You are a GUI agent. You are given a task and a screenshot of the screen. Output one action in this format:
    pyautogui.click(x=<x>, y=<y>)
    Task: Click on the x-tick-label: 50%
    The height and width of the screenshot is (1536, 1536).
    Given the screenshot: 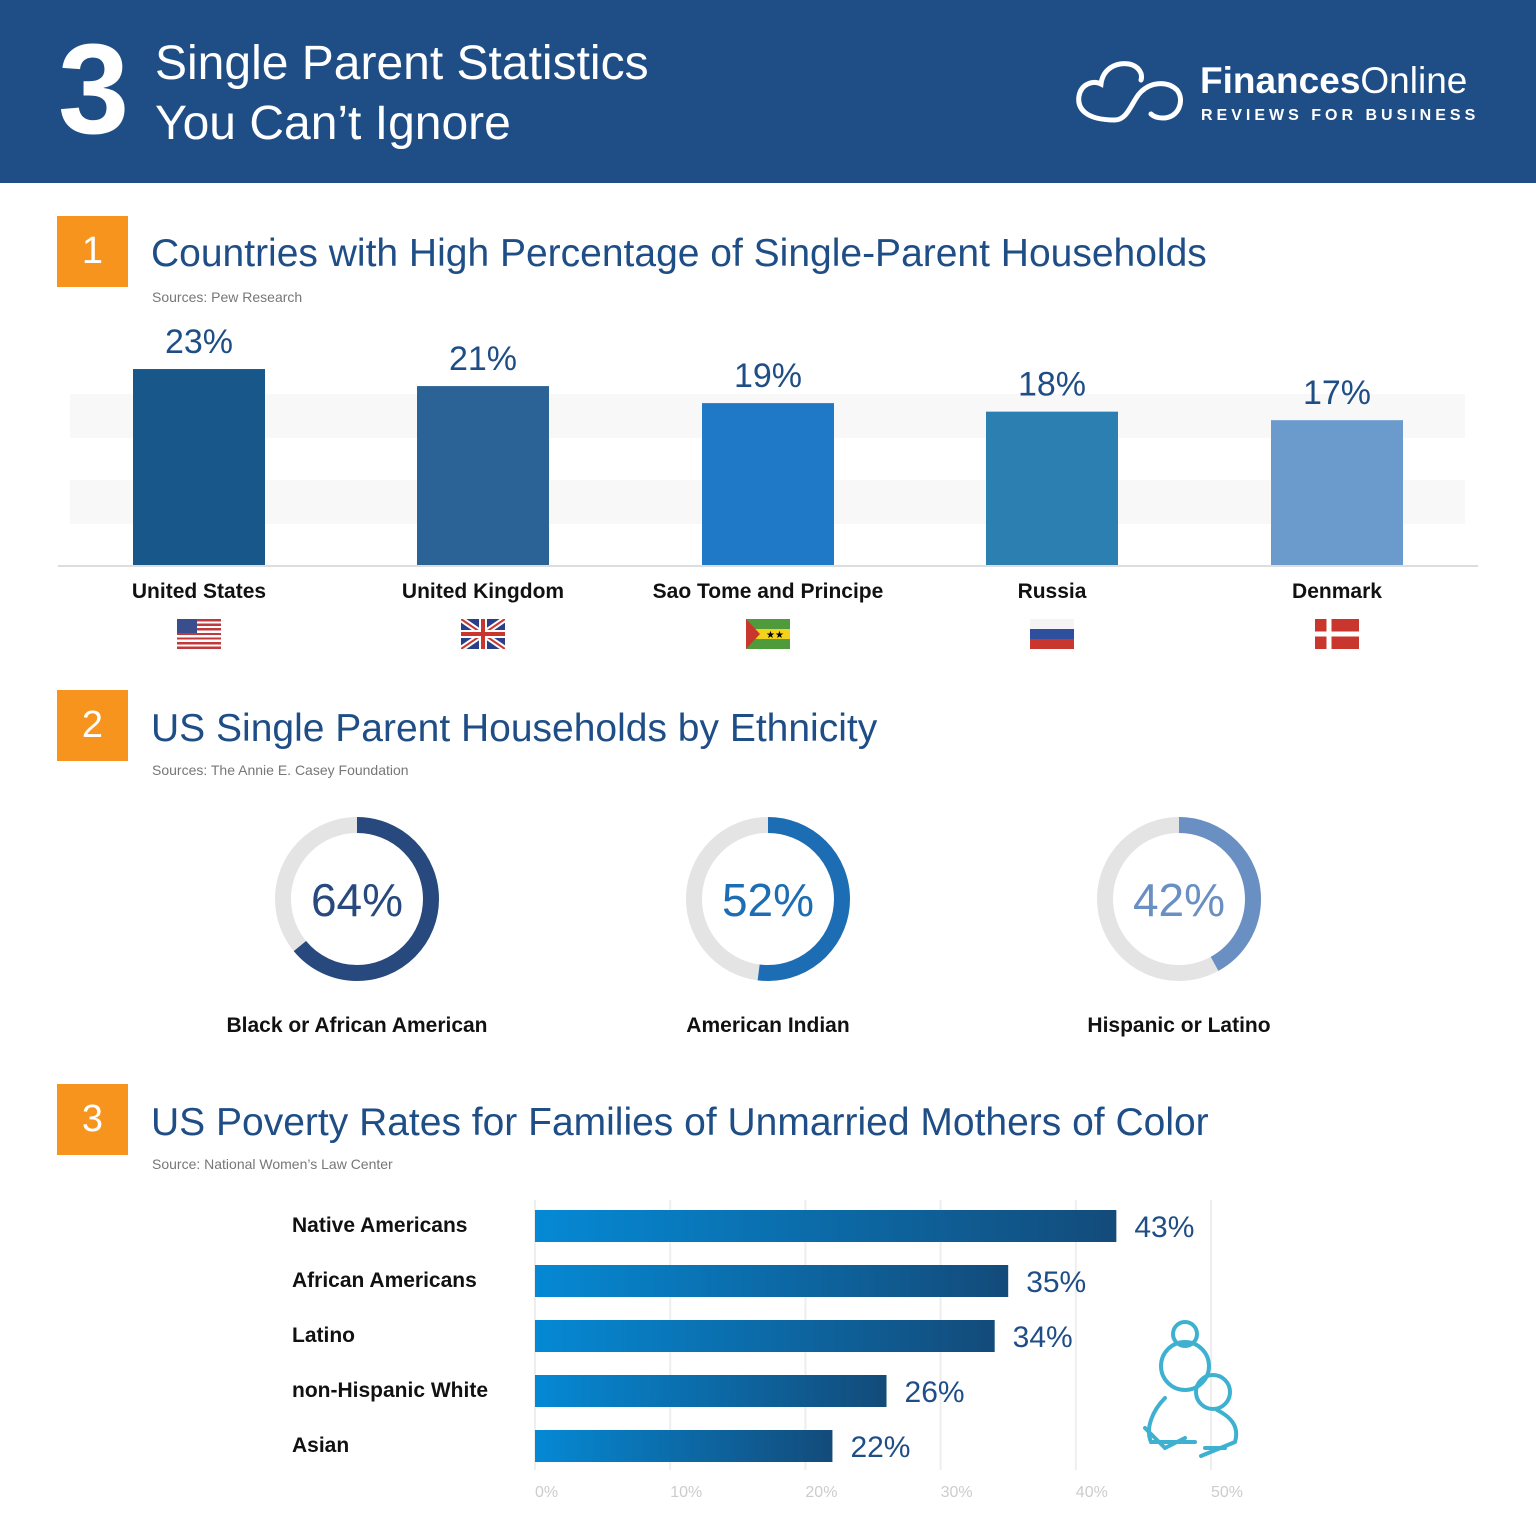 What is the action you would take?
    pyautogui.click(x=1227, y=1492)
    